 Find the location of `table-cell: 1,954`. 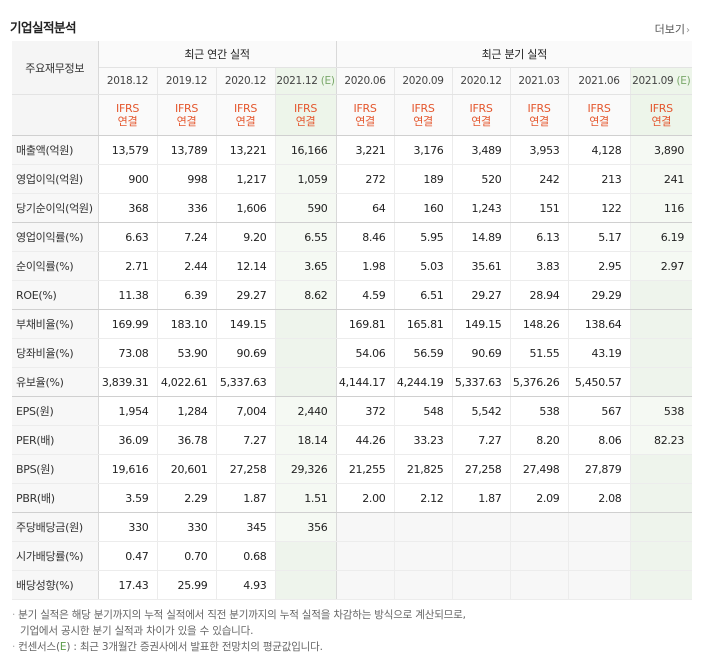

table-cell: 1,954 is located at coordinates (128, 411).